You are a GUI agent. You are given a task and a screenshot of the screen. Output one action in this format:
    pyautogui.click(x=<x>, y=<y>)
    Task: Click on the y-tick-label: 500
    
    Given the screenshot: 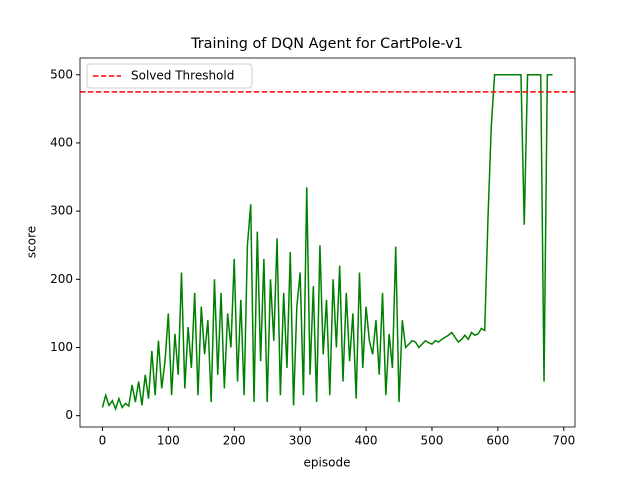 What is the action you would take?
    pyautogui.click(x=61, y=74)
    